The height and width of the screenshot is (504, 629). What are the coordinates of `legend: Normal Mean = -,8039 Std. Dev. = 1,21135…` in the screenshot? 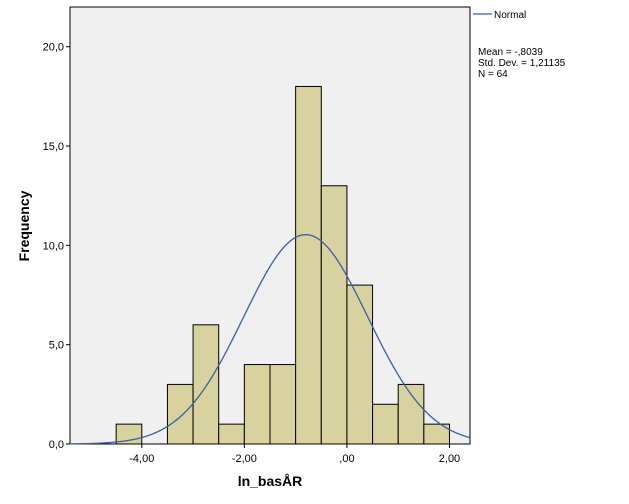 It's located at (519, 45).